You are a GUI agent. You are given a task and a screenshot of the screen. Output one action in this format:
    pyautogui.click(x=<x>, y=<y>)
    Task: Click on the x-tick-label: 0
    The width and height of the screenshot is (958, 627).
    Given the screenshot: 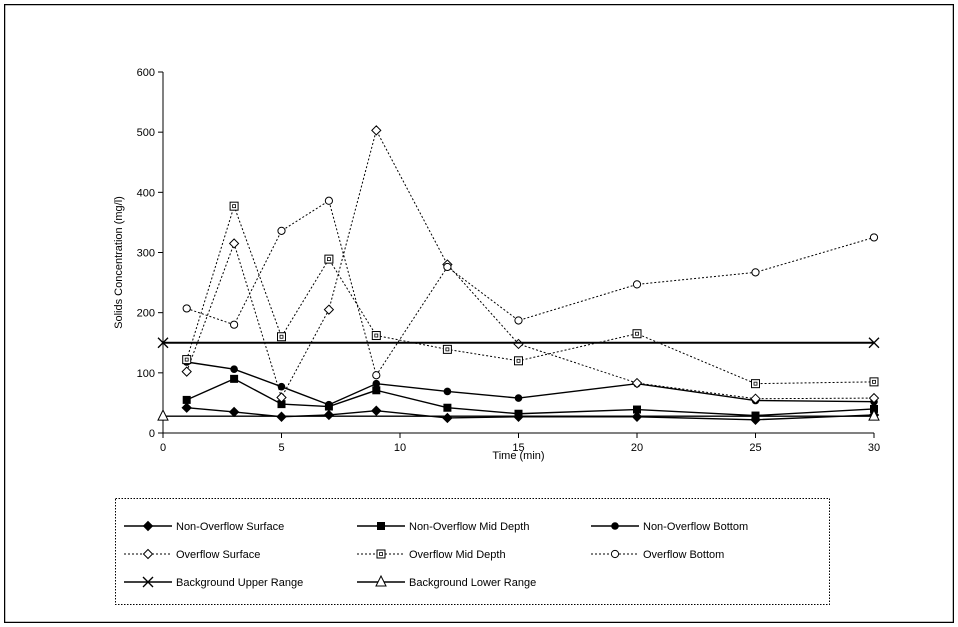 What is the action you would take?
    pyautogui.click(x=163, y=448)
    